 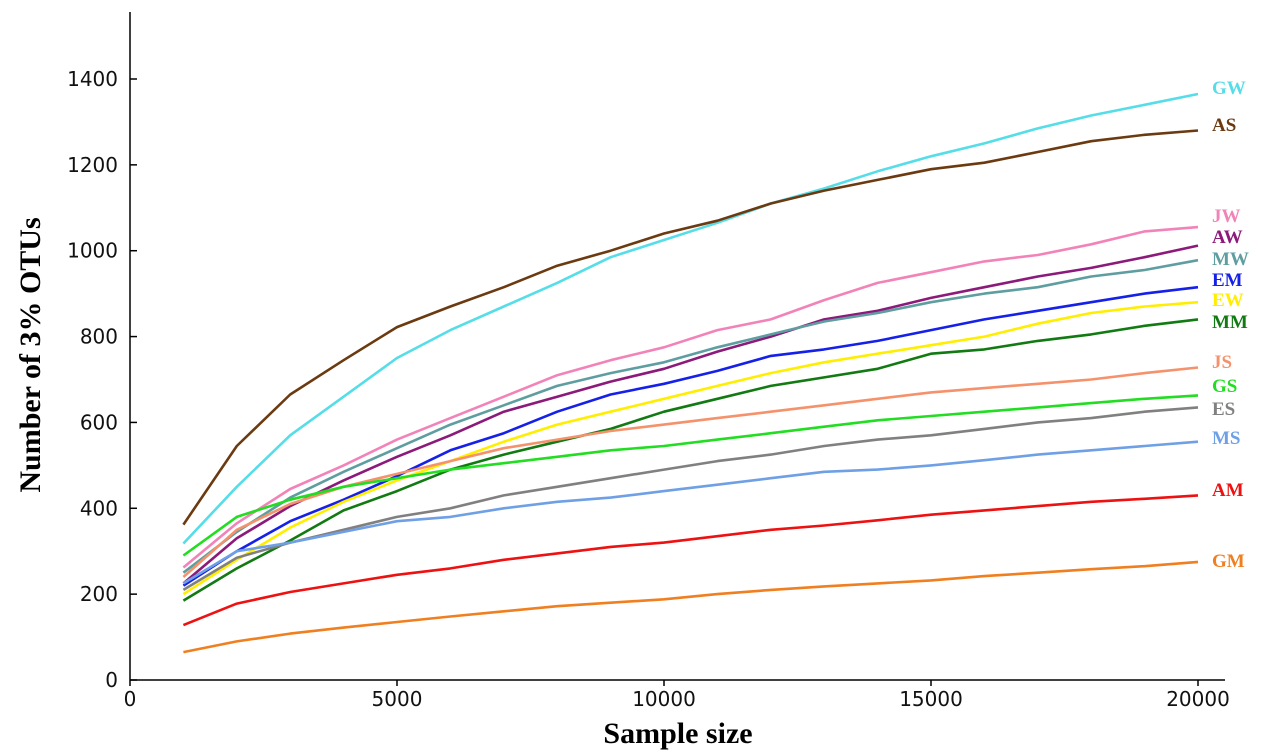 What do you see at coordinates (1229, 88) in the screenshot?
I see `series-label-gw: GW` at bounding box center [1229, 88].